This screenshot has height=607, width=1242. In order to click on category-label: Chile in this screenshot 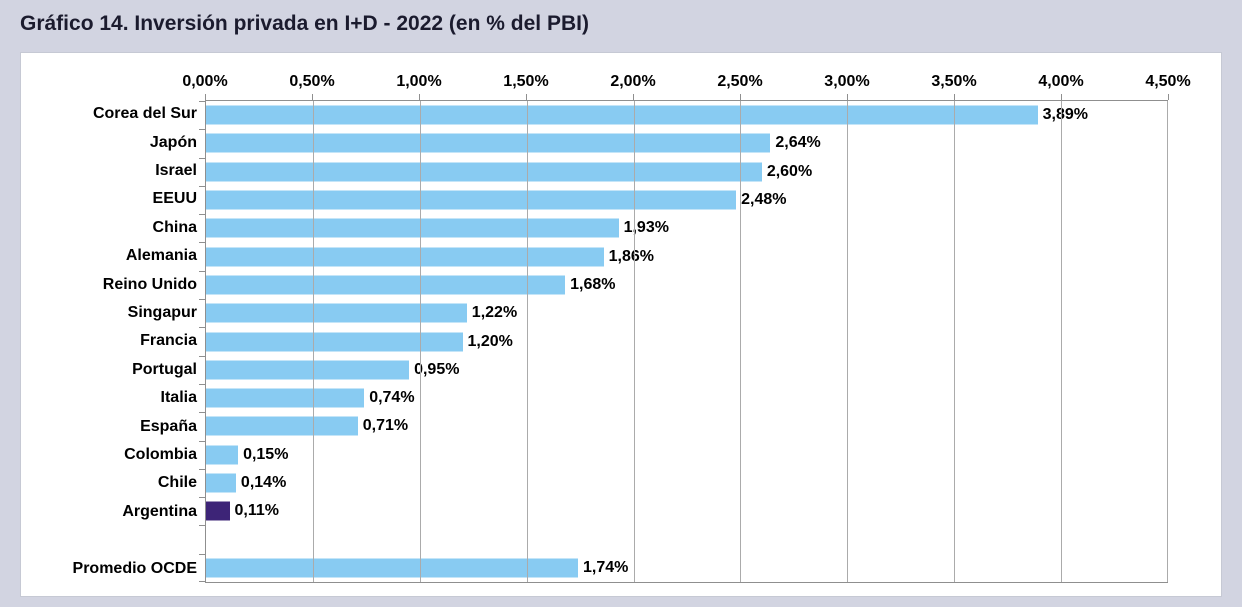, I will do `click(177, 483)`.